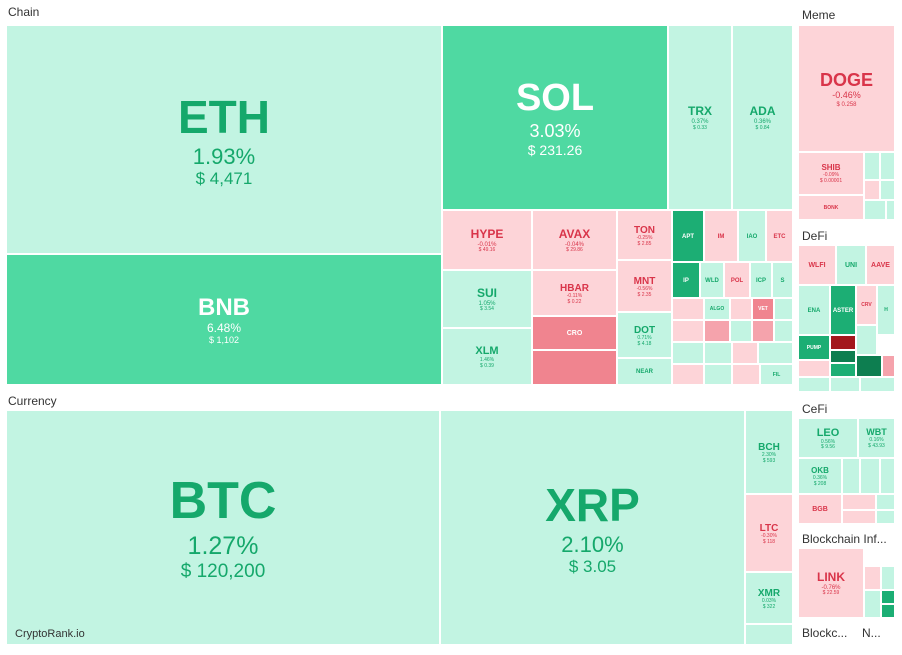  What do you see at coordinates (574, 333) in the screenshot?
I see `tile-cro: CRO` at bounding box center [574, 333].